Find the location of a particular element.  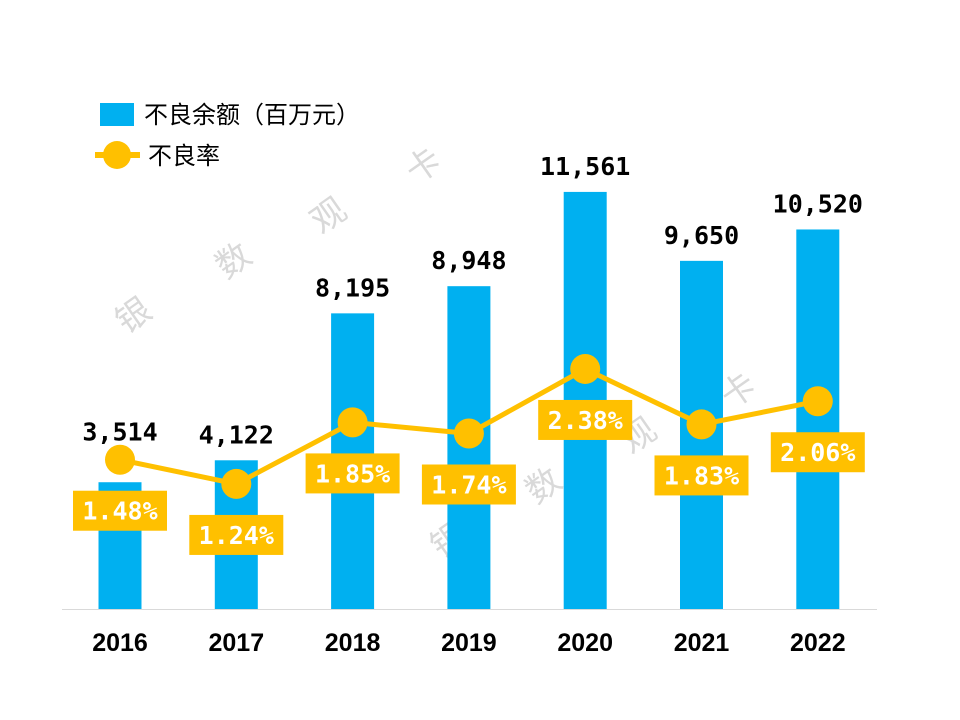

rate-marker-2018 is located at coordinates (352, 422).